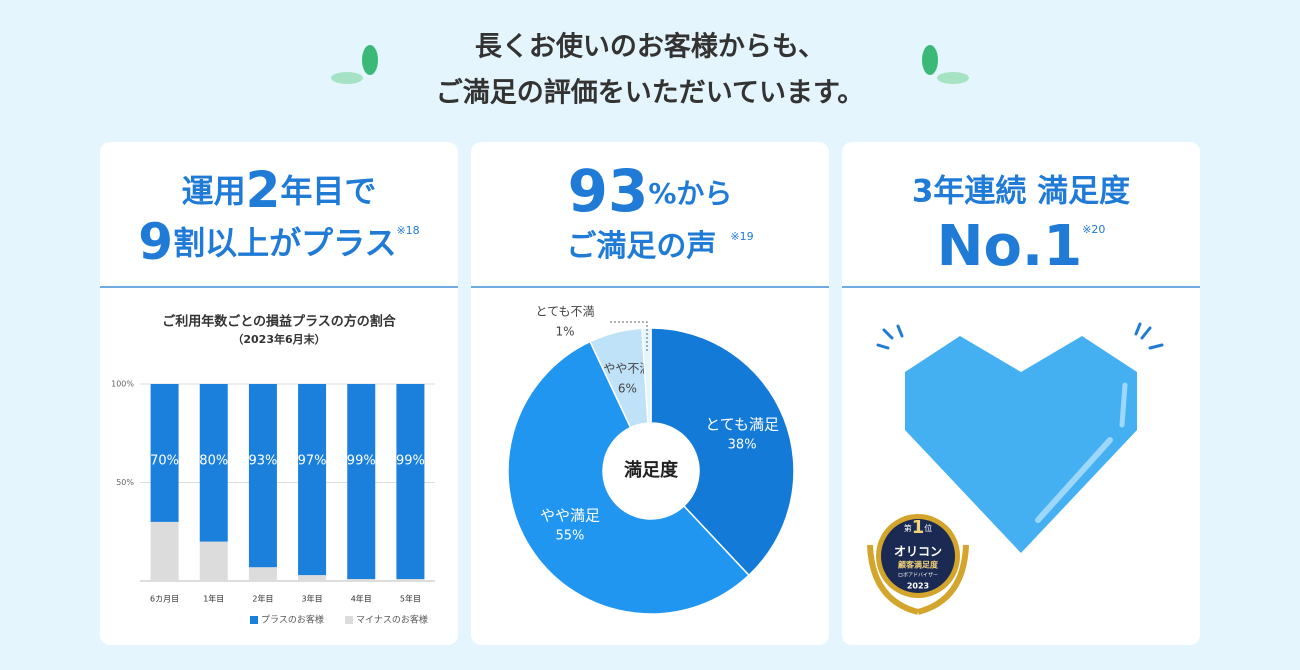 The image size is (1300, 670). What do you see at coordinates (263, 190) in the screenshot?
I see `title-part: 2` at bounding box center [263, 190].